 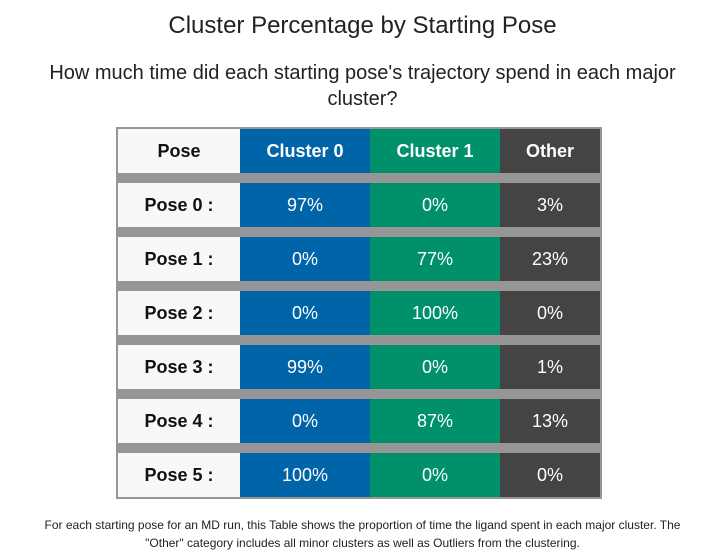 I want to click on table-row: Pose 0 : 97% 0% 3%, so click(x=359, y=205).